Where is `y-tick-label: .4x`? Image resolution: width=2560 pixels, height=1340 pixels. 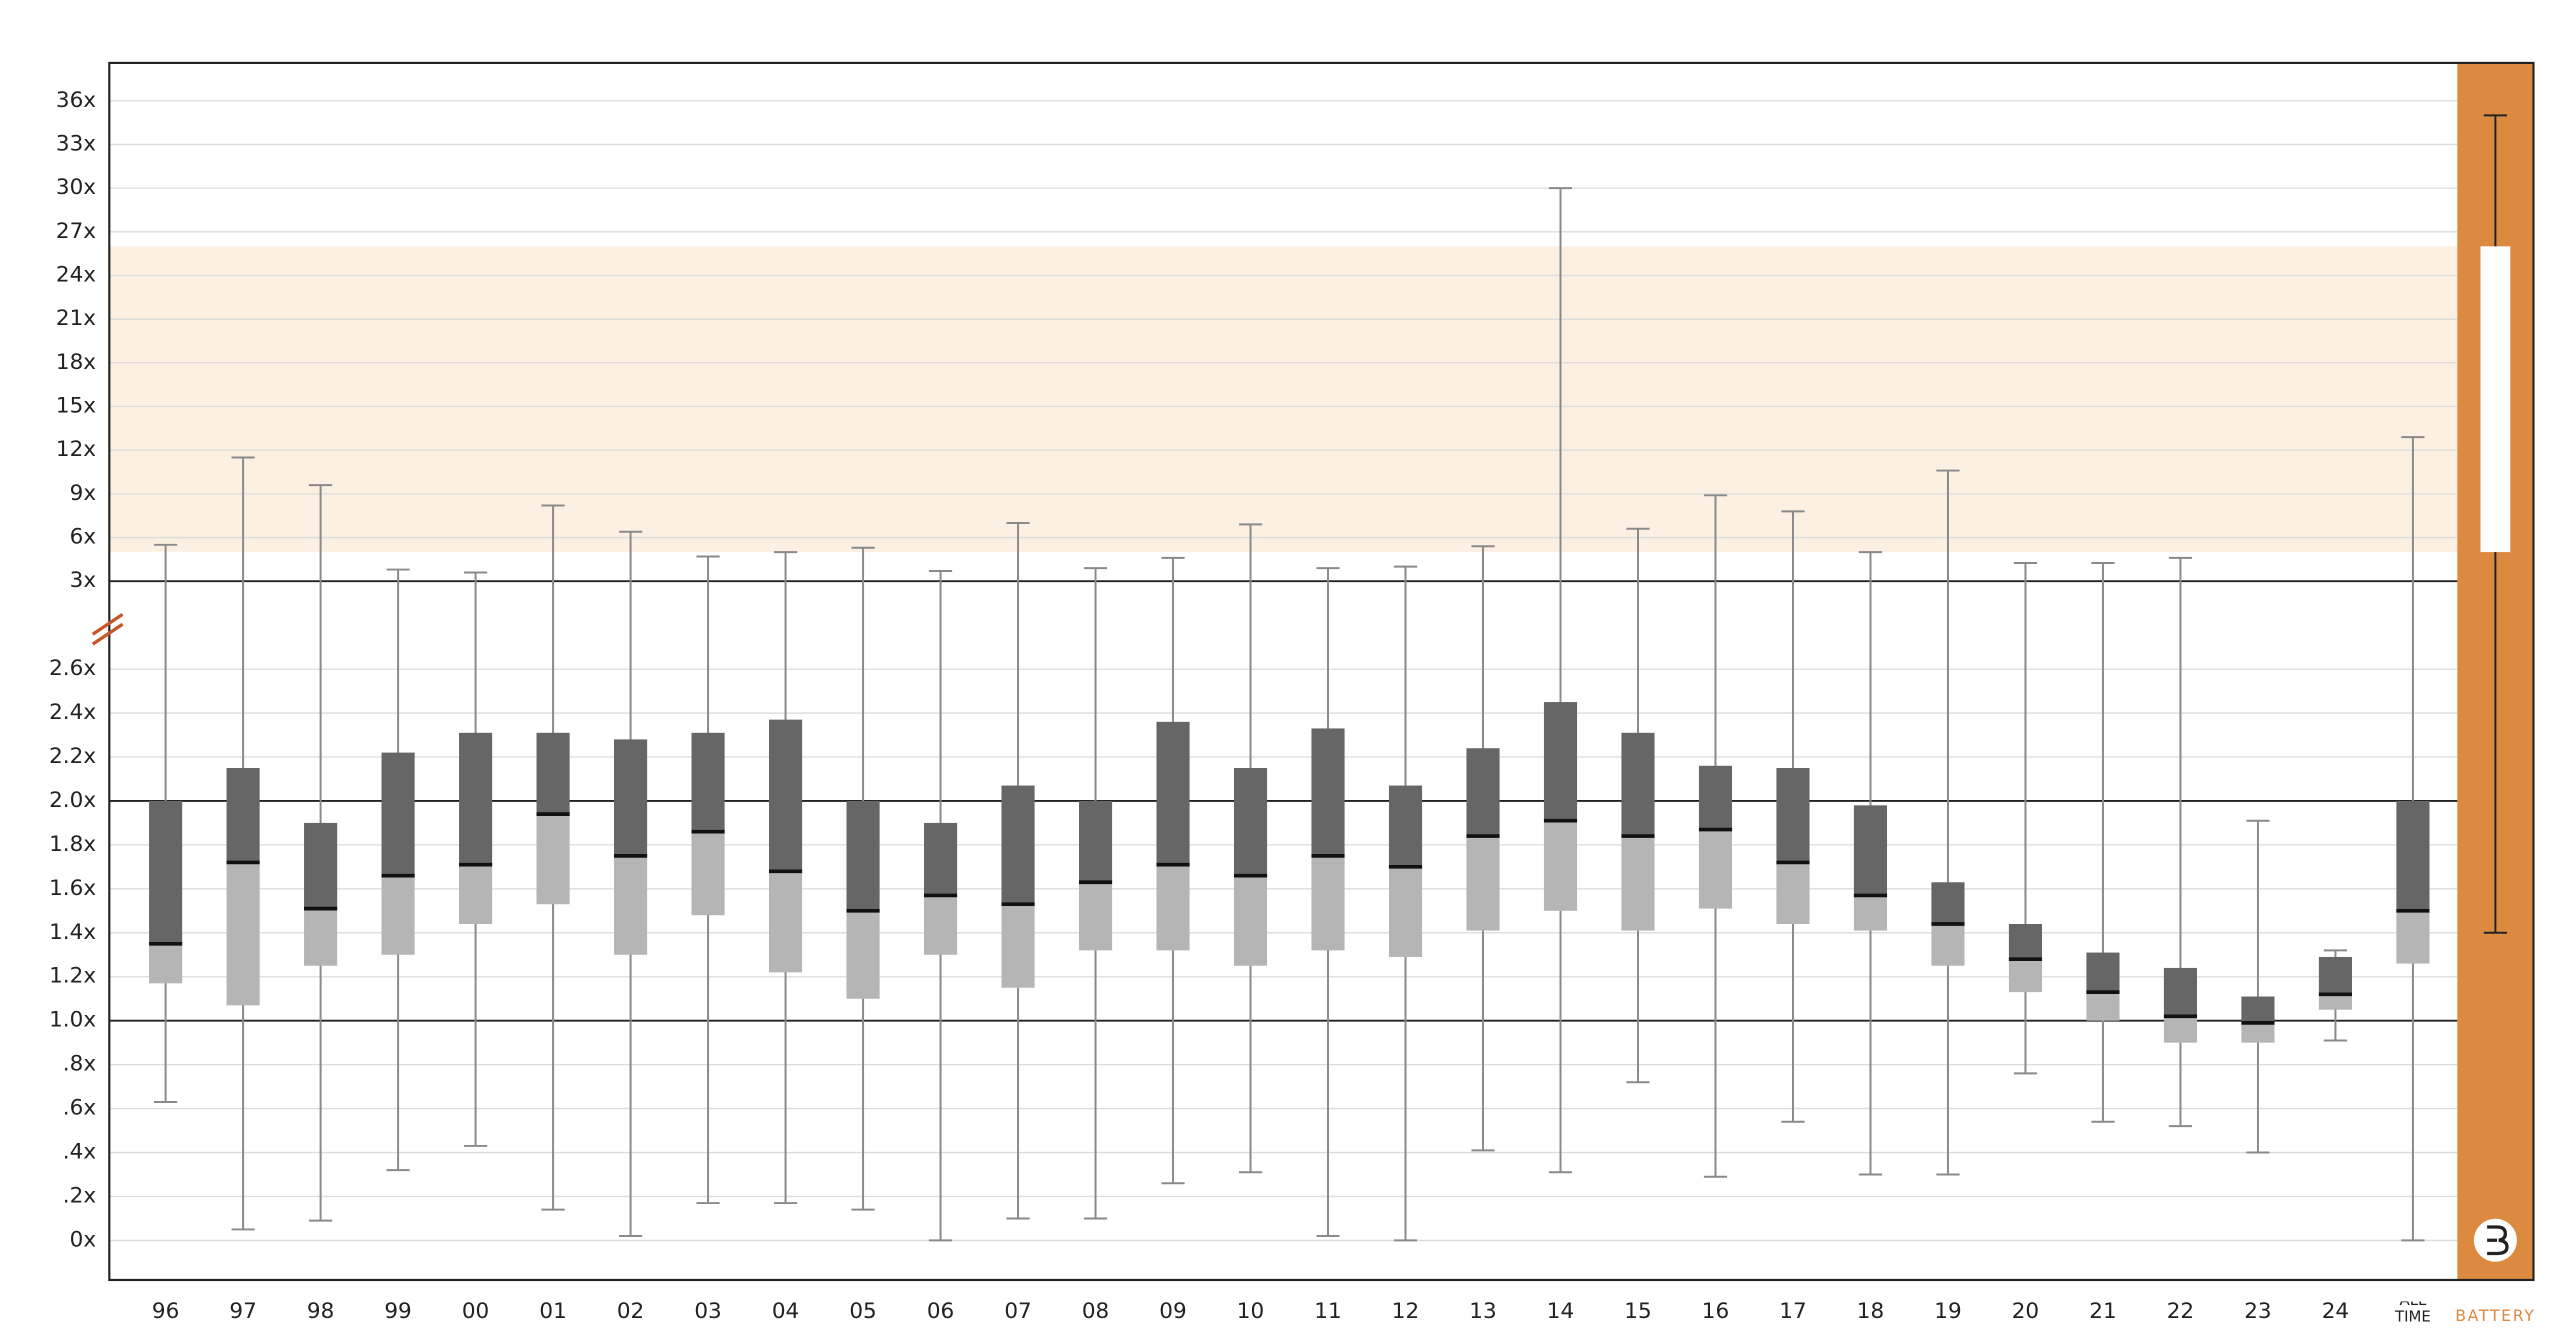 y-tick-label: .4x is located at coordinates (80, 1152).